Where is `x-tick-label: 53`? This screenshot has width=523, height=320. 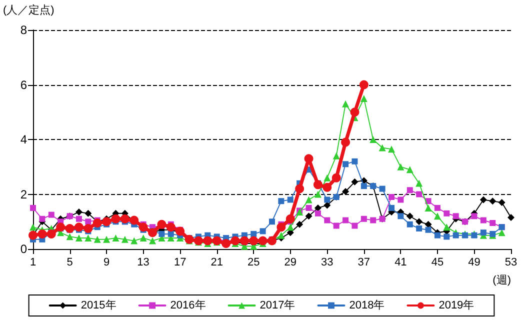
x-tick-label: 53 is located at coordinates (511, 262).